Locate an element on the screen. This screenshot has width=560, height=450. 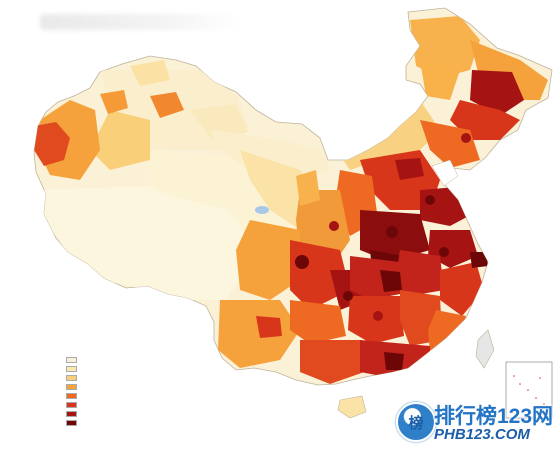
watermark-logo-icon: 榜 is located at coordinates (416, 422).